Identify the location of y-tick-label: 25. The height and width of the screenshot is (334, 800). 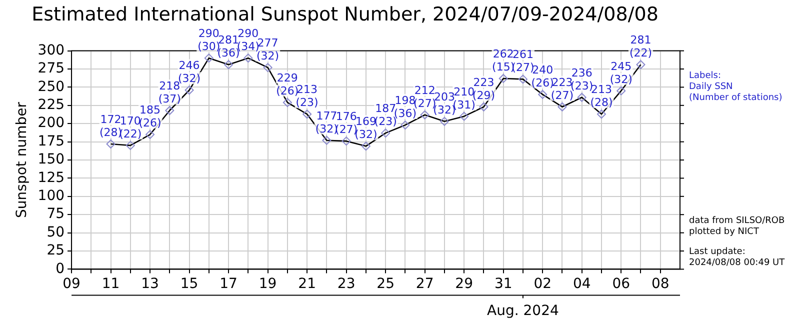
(55, 250).